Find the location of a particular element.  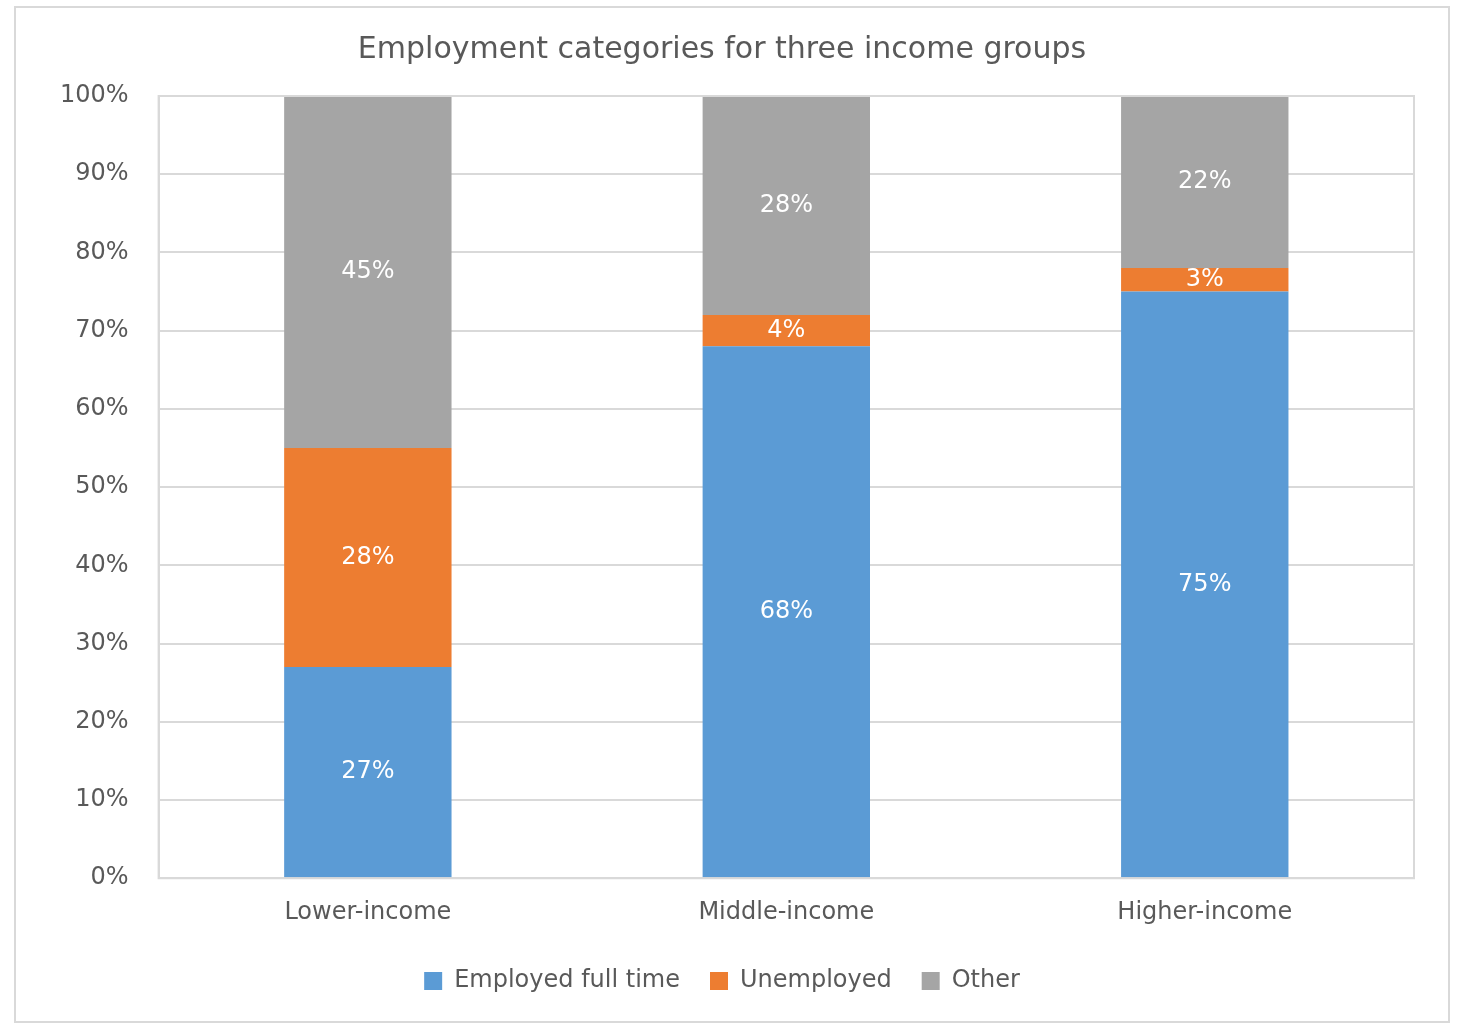

data-label: 4% is located at coordinates (786, 328).